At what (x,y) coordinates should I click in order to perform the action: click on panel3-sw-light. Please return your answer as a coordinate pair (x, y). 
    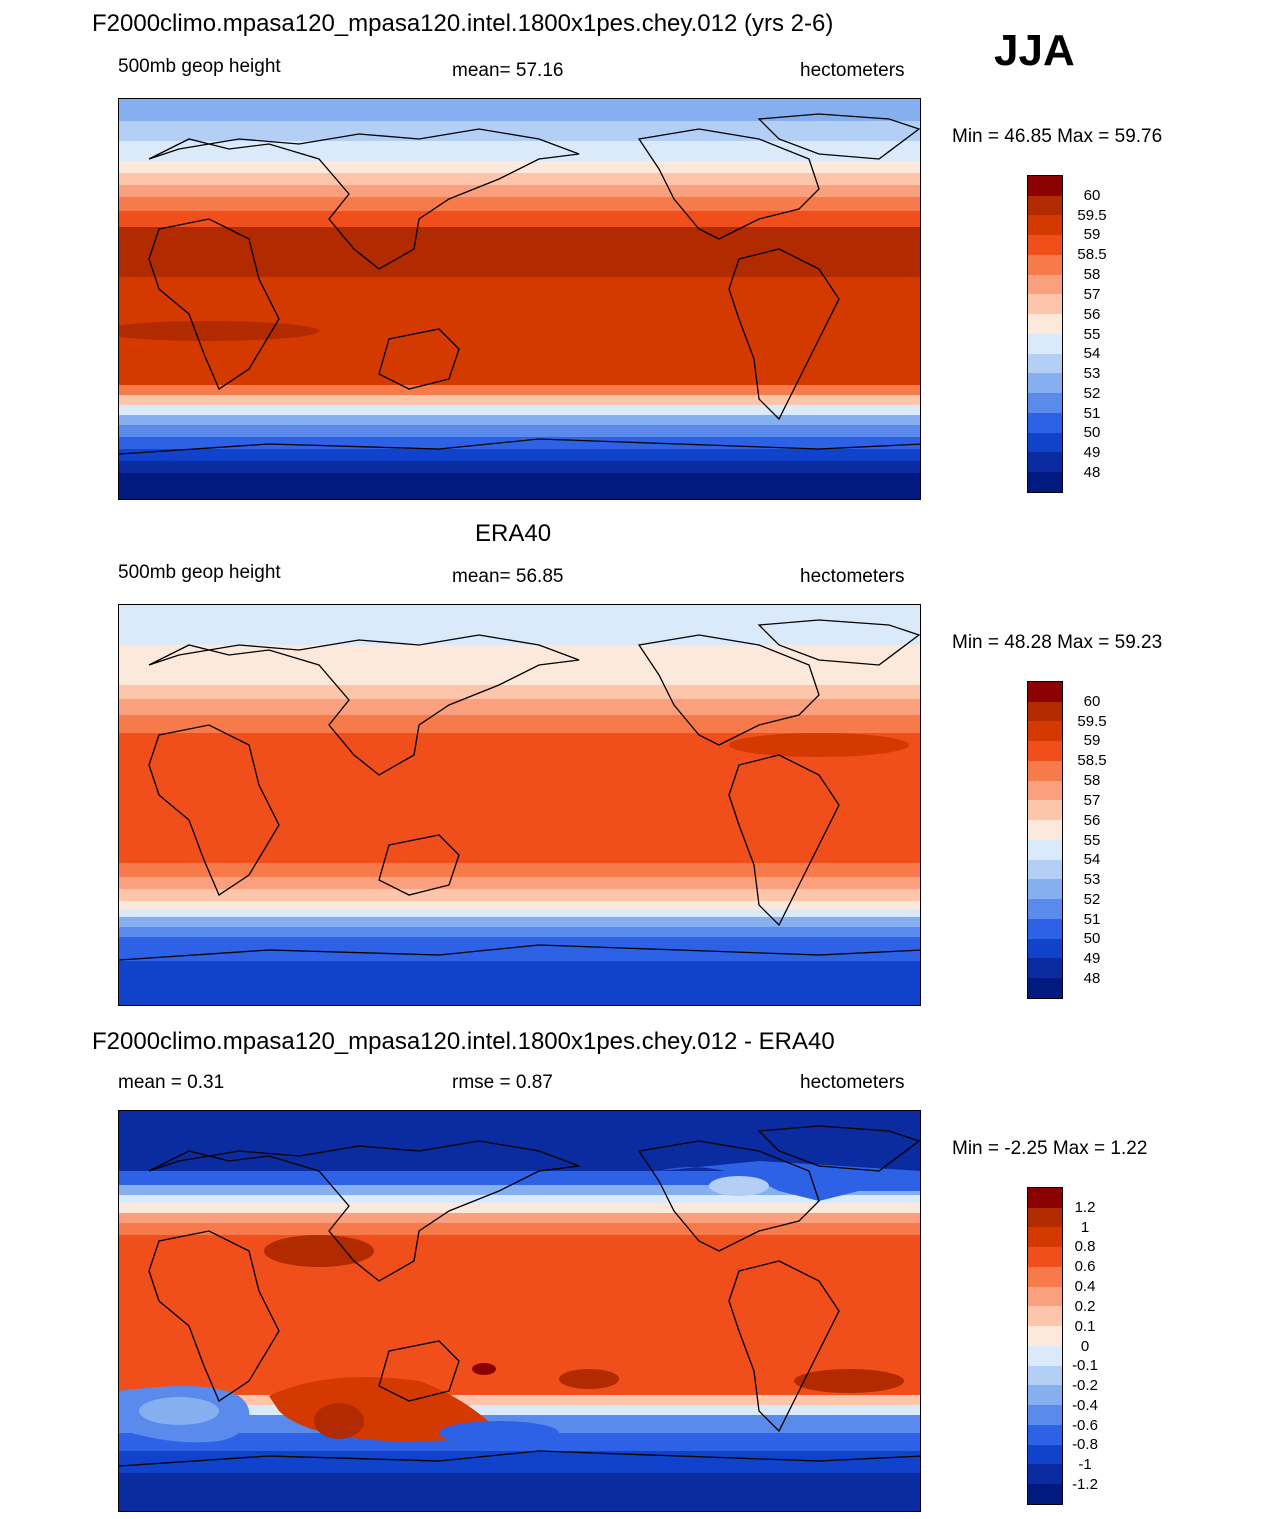
    Looking at the image, I should click on (179, 1411).